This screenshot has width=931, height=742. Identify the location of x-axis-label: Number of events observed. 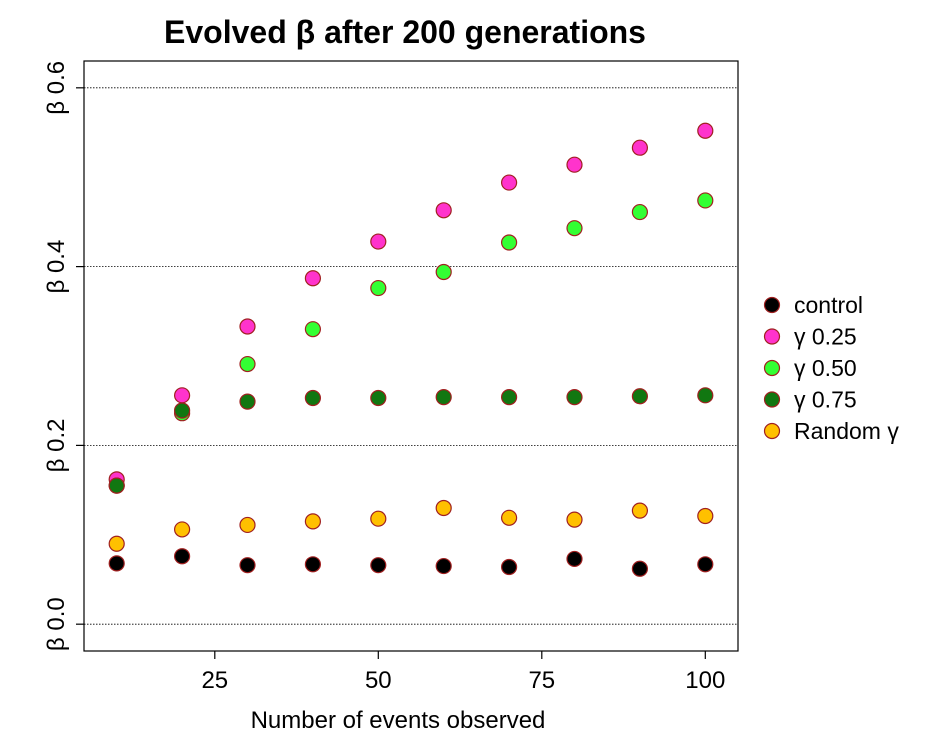
(398, 720).